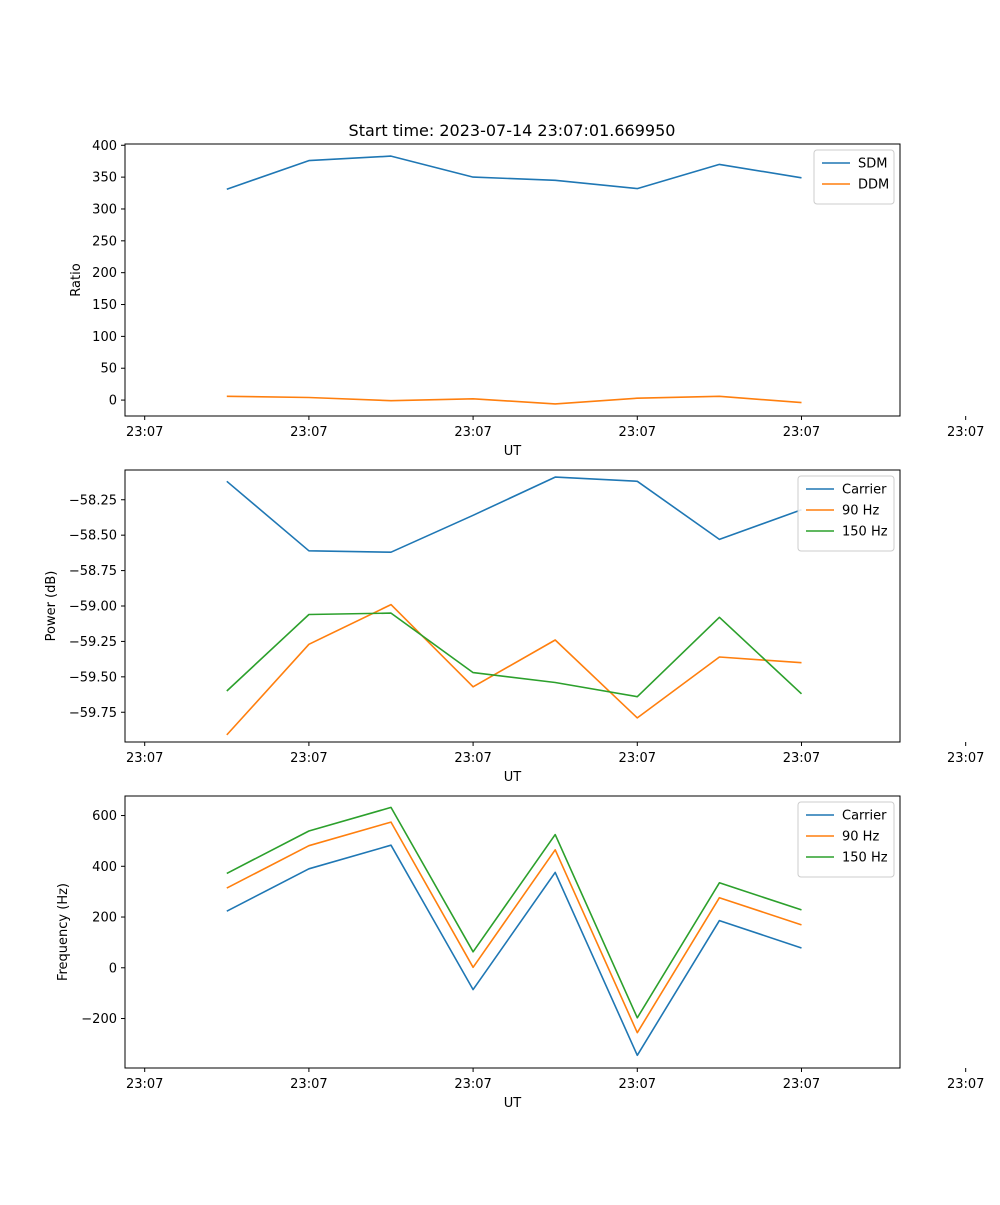 This screenshot has width=1000, height=1205. I want to click on y-tick-label: −58.75, so click(93, 571).